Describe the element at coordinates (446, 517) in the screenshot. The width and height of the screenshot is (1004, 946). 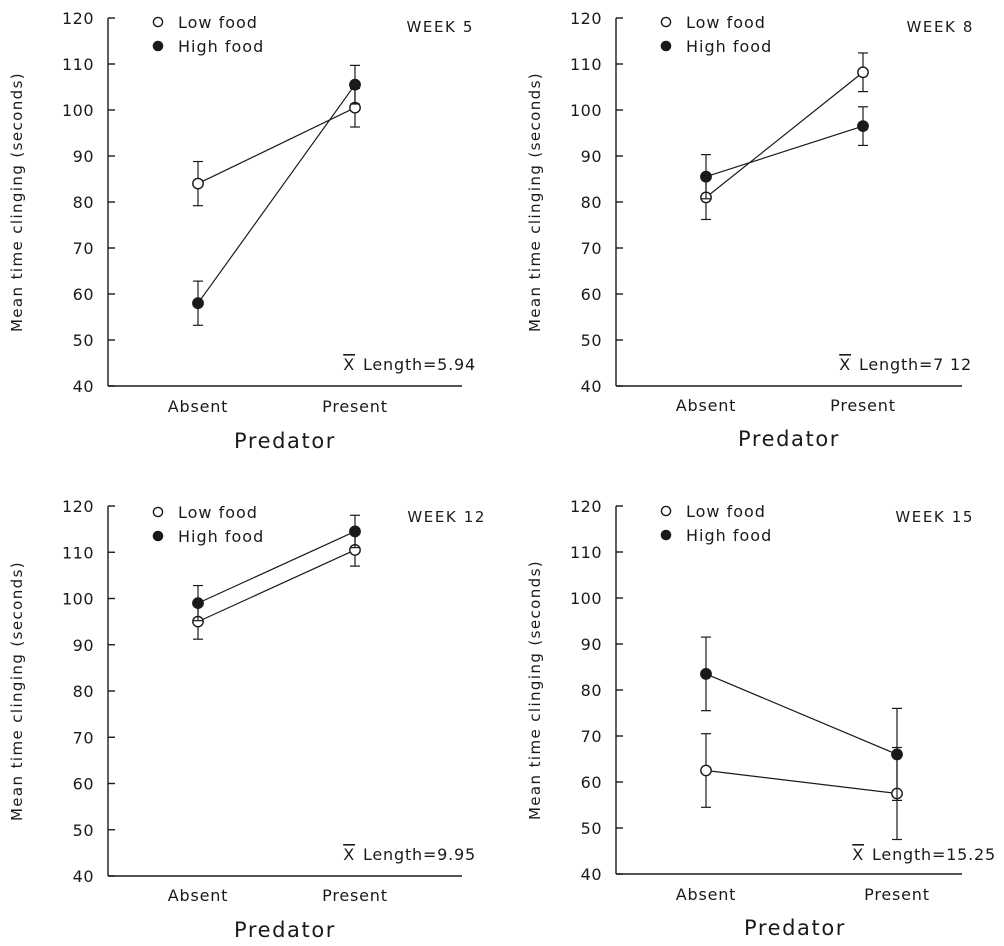
I see `panel-label: WEEK 12` at that location.